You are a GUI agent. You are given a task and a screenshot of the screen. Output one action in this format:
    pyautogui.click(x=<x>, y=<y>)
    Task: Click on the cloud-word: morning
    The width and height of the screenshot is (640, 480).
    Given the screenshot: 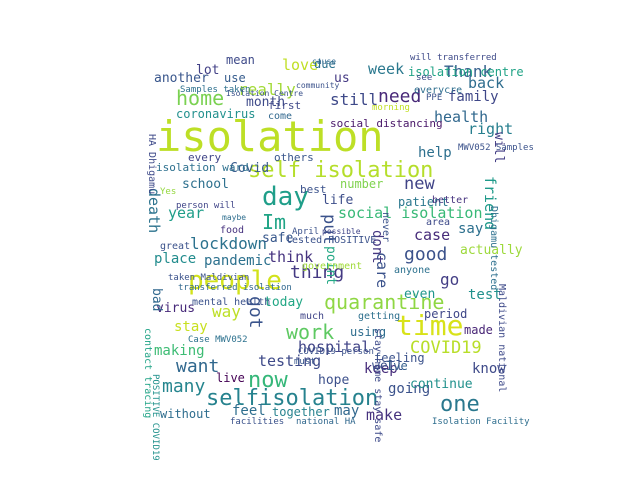 What is the action you would take?
    pyautogui.click(x=391, y=108)
    